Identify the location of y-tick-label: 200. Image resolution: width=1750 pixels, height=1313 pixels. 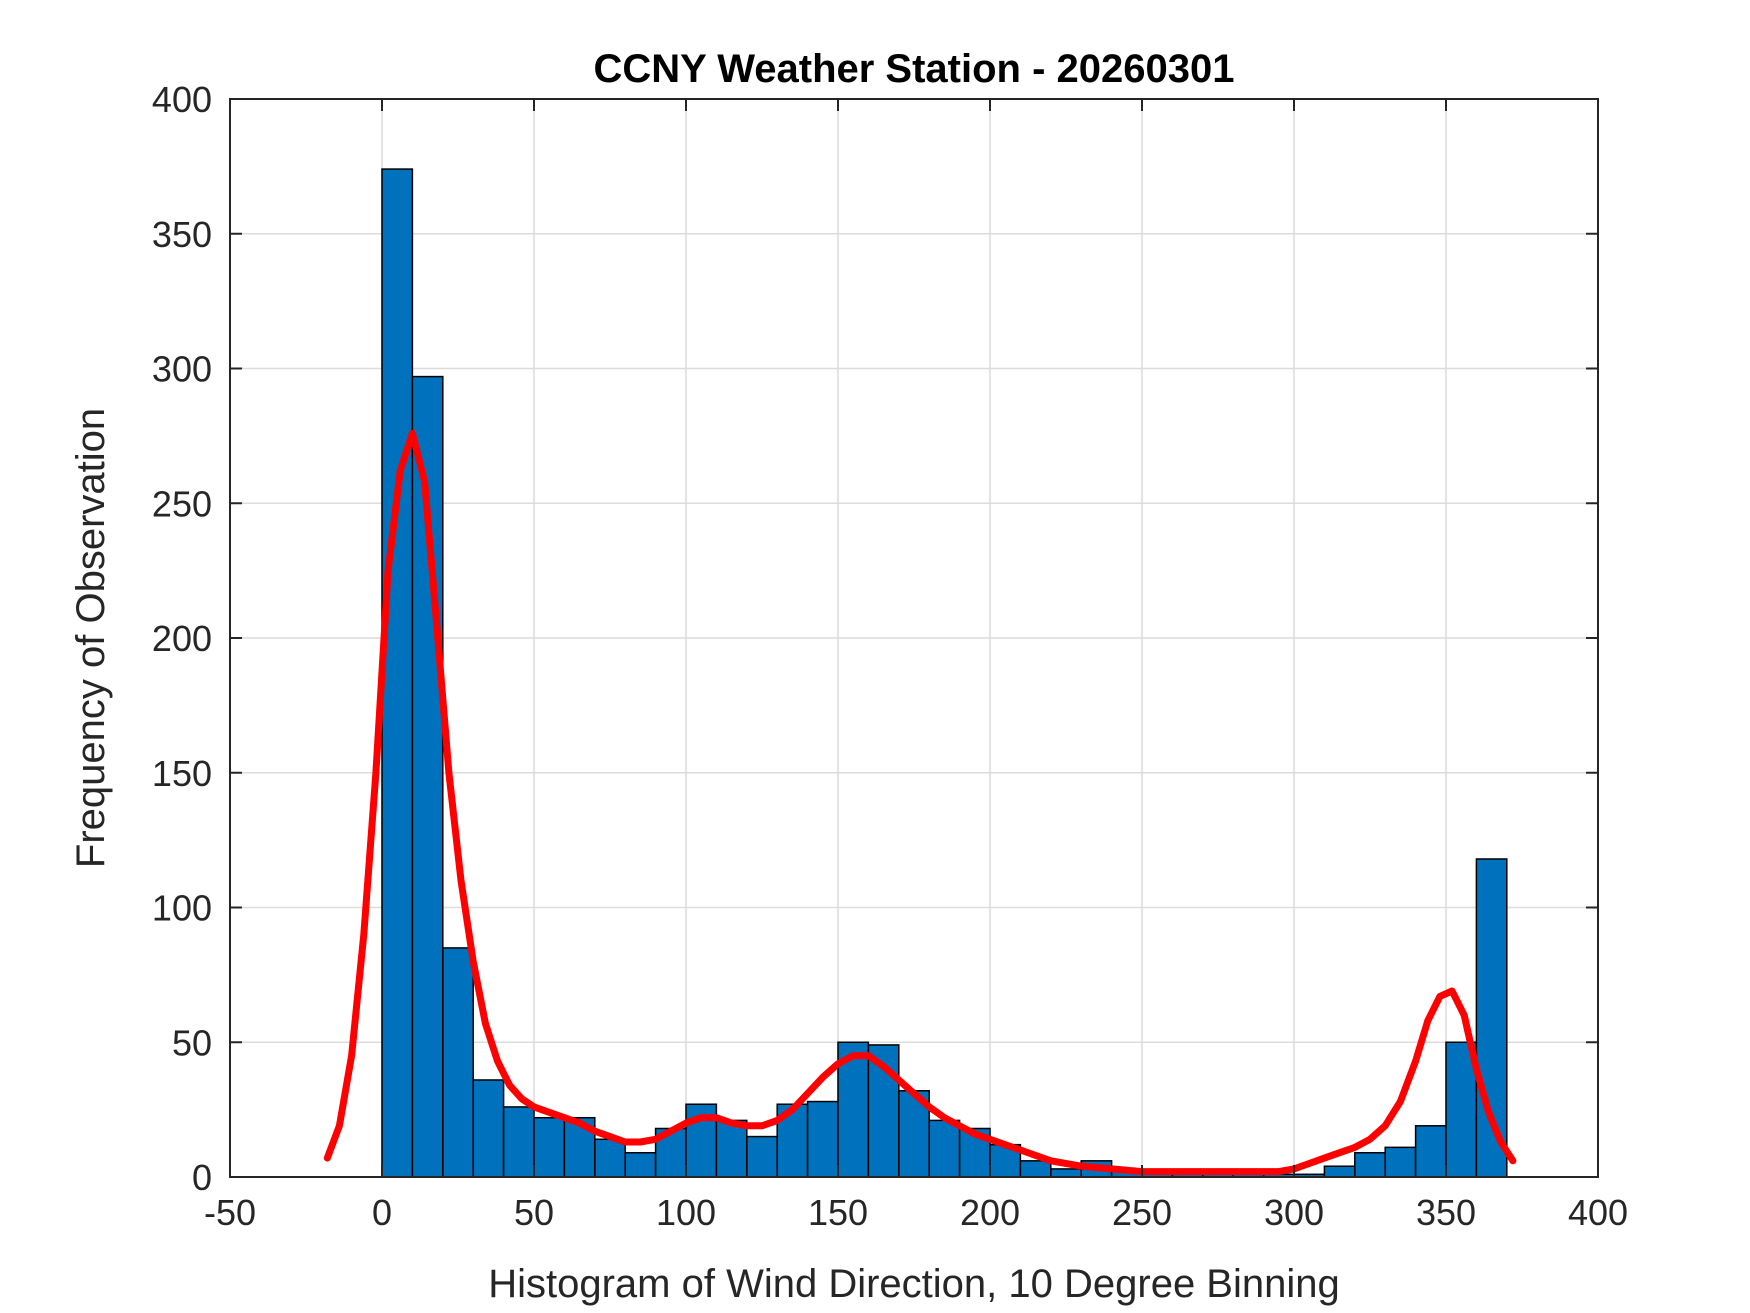
(182, 638).